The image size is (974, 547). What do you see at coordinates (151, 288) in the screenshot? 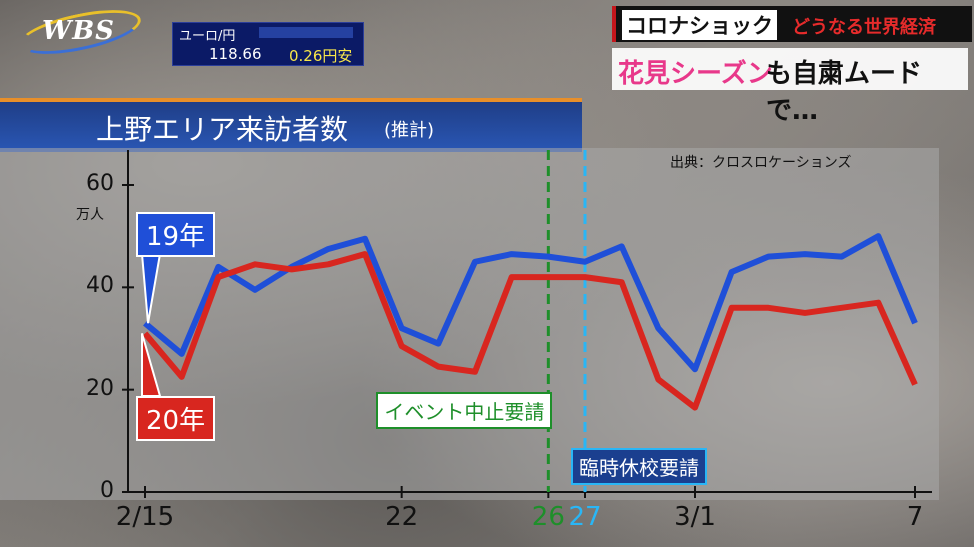
I see `series-label-pointer` at bounding box center [151, 288].